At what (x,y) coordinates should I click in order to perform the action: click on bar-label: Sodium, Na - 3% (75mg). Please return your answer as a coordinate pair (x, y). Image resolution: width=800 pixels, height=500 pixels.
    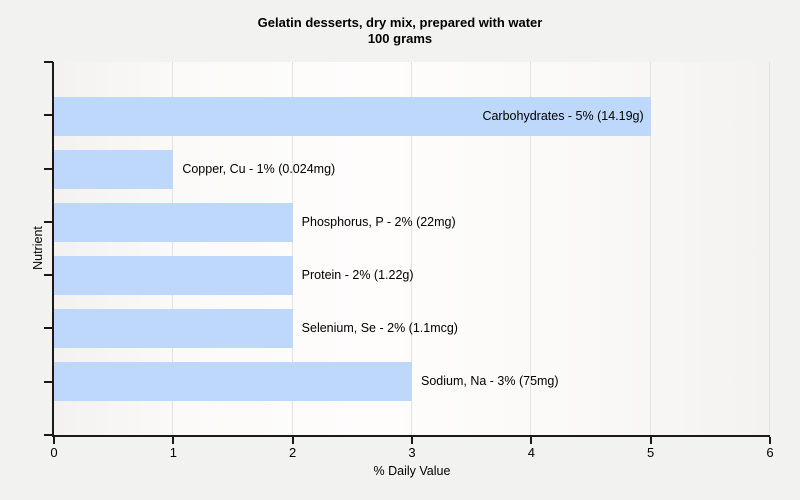
    Looking at the image, I should click on (490, 381).